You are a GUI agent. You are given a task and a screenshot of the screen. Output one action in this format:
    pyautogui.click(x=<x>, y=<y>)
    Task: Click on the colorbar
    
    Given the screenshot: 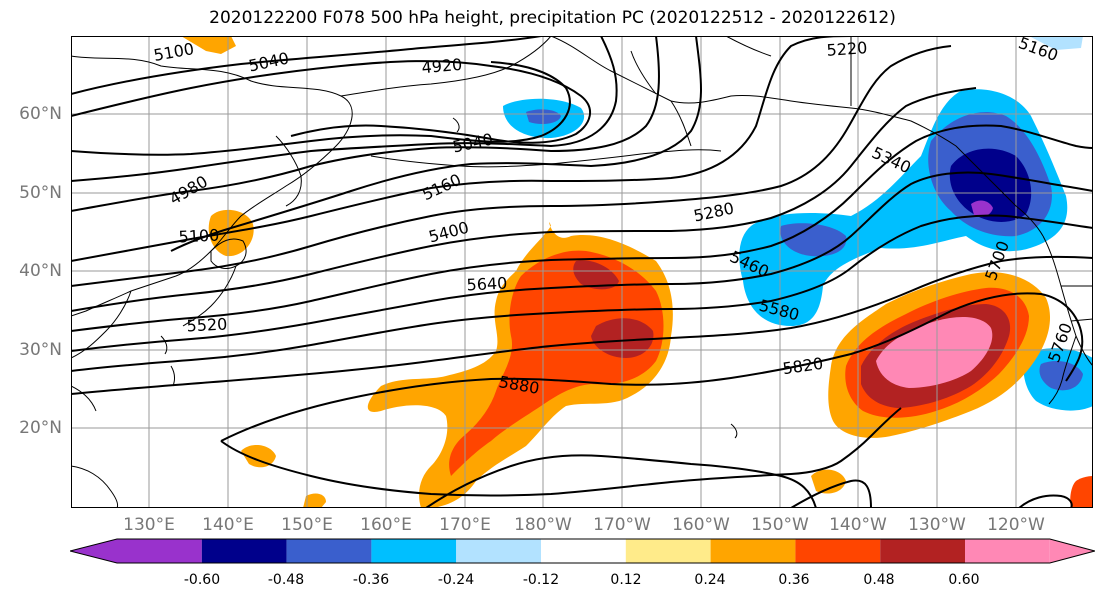 What is the action you would take?
    pyautogui.click(x=582, y=551)
    